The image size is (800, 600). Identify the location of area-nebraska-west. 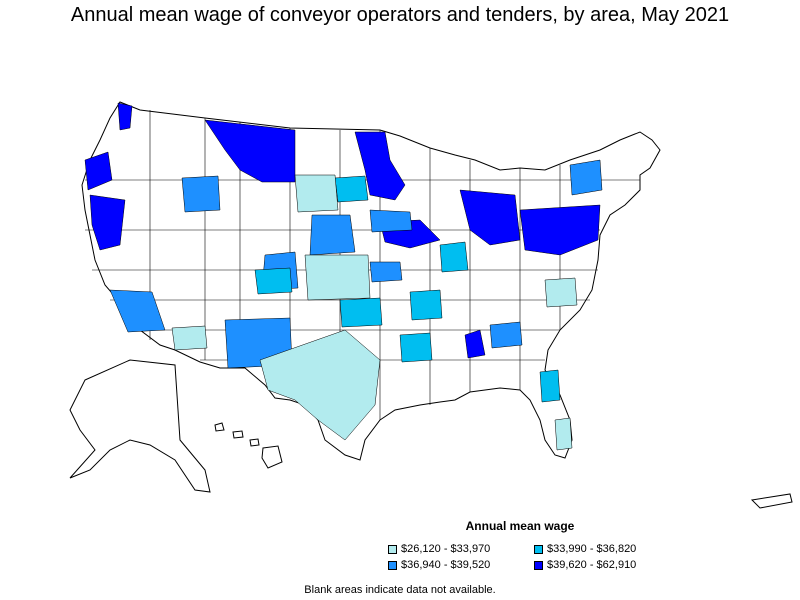
(316, 193).